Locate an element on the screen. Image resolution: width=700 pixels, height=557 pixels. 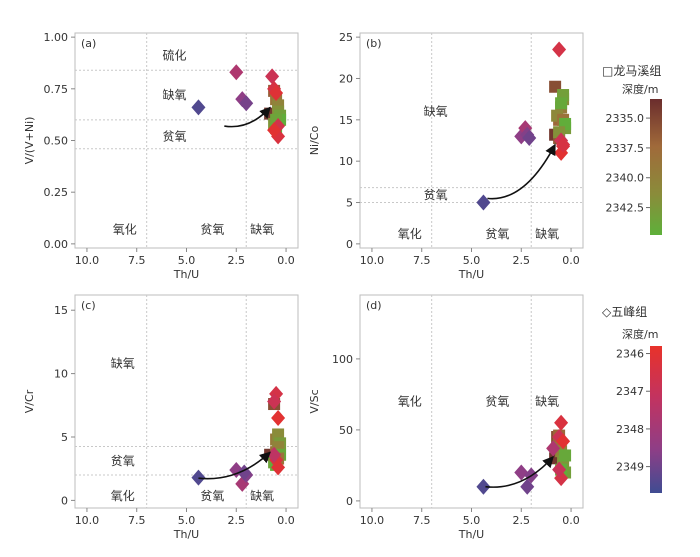
colorbar-tick-label: 2342.5 is located at coordinates (625, 208).